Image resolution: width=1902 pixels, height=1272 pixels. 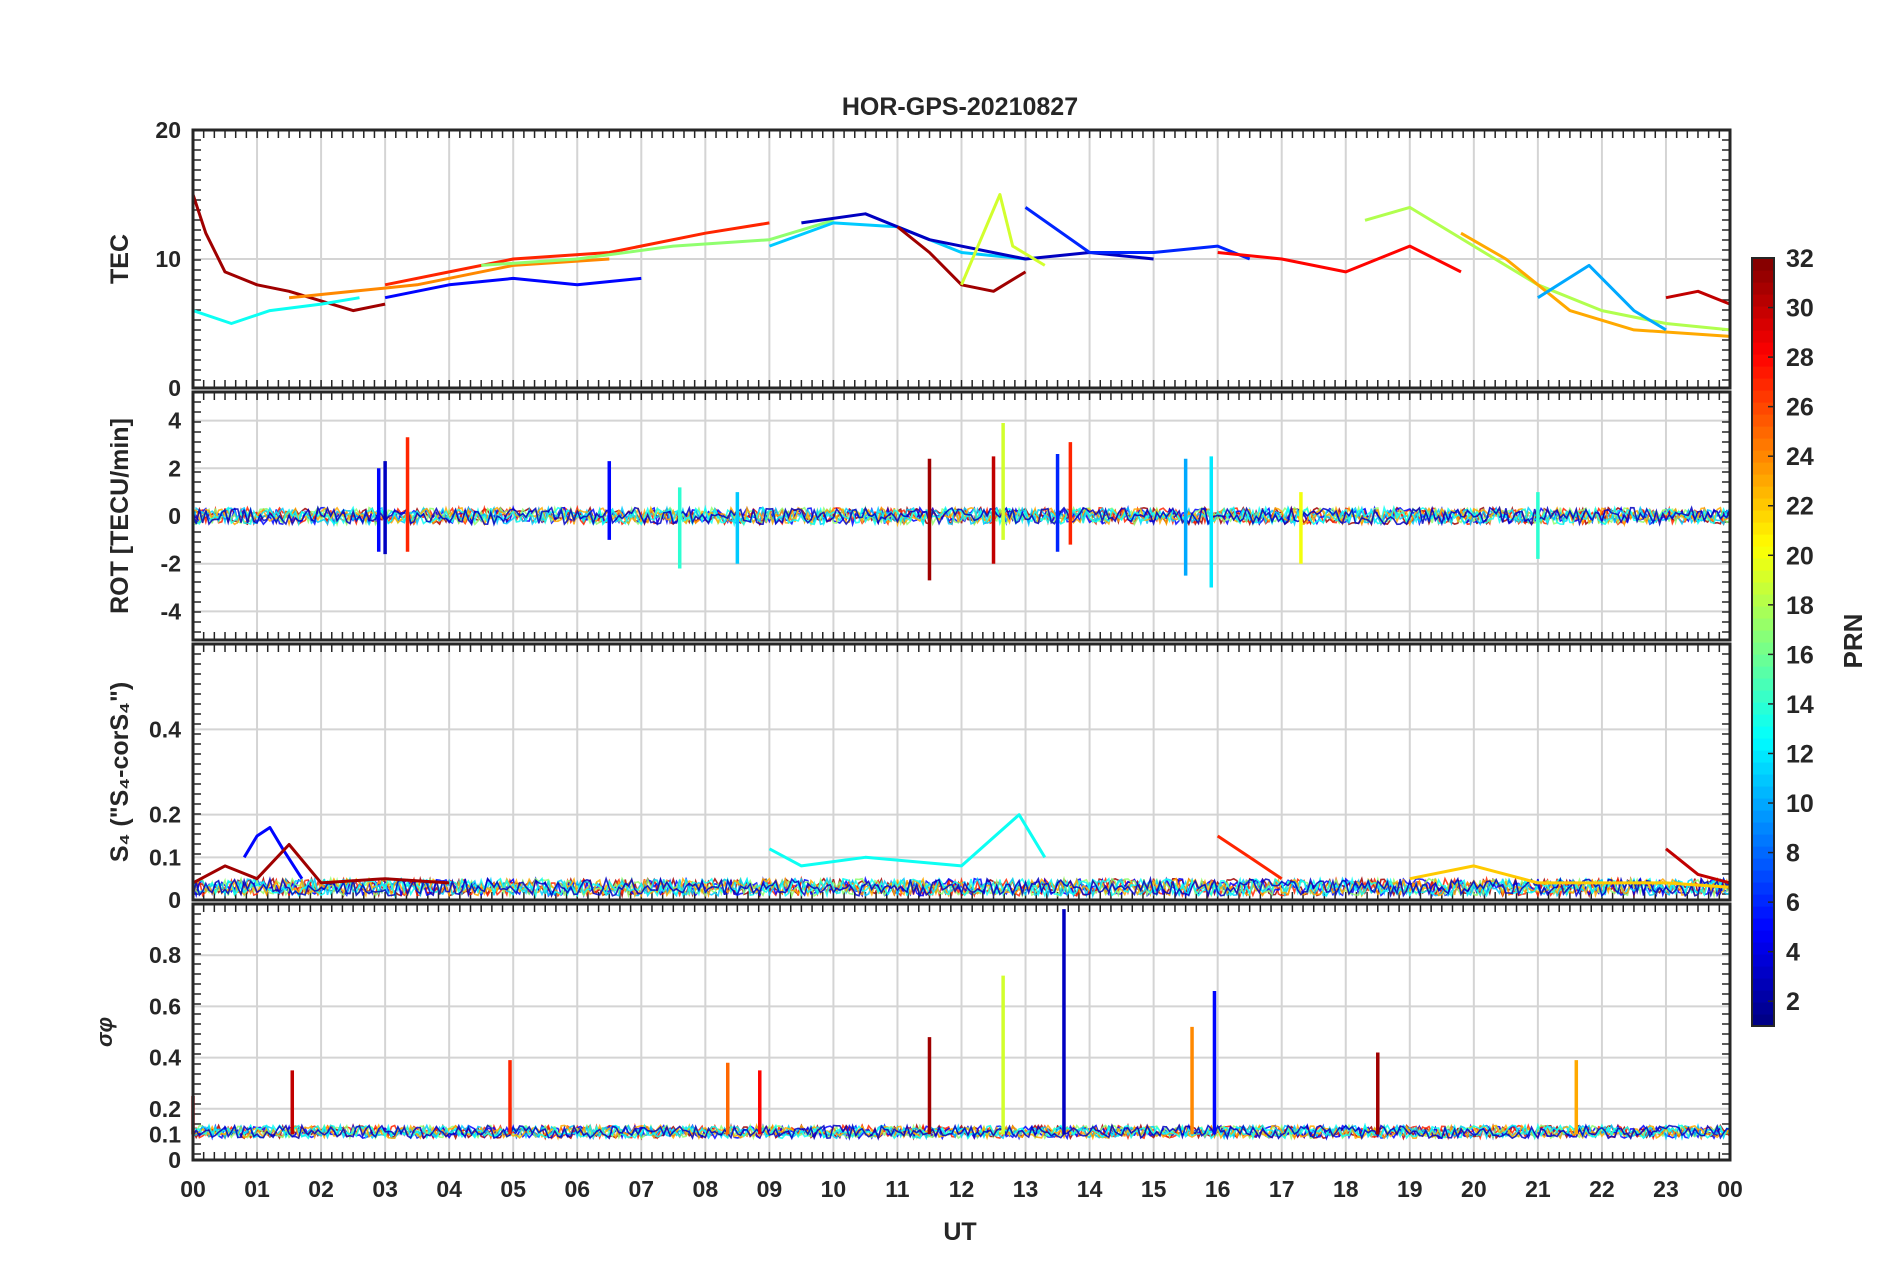 What do you see at coordinates (897, 1189) in the screenshot?
I see `x-tick-label: 11` at bounding box center [897, 1189].